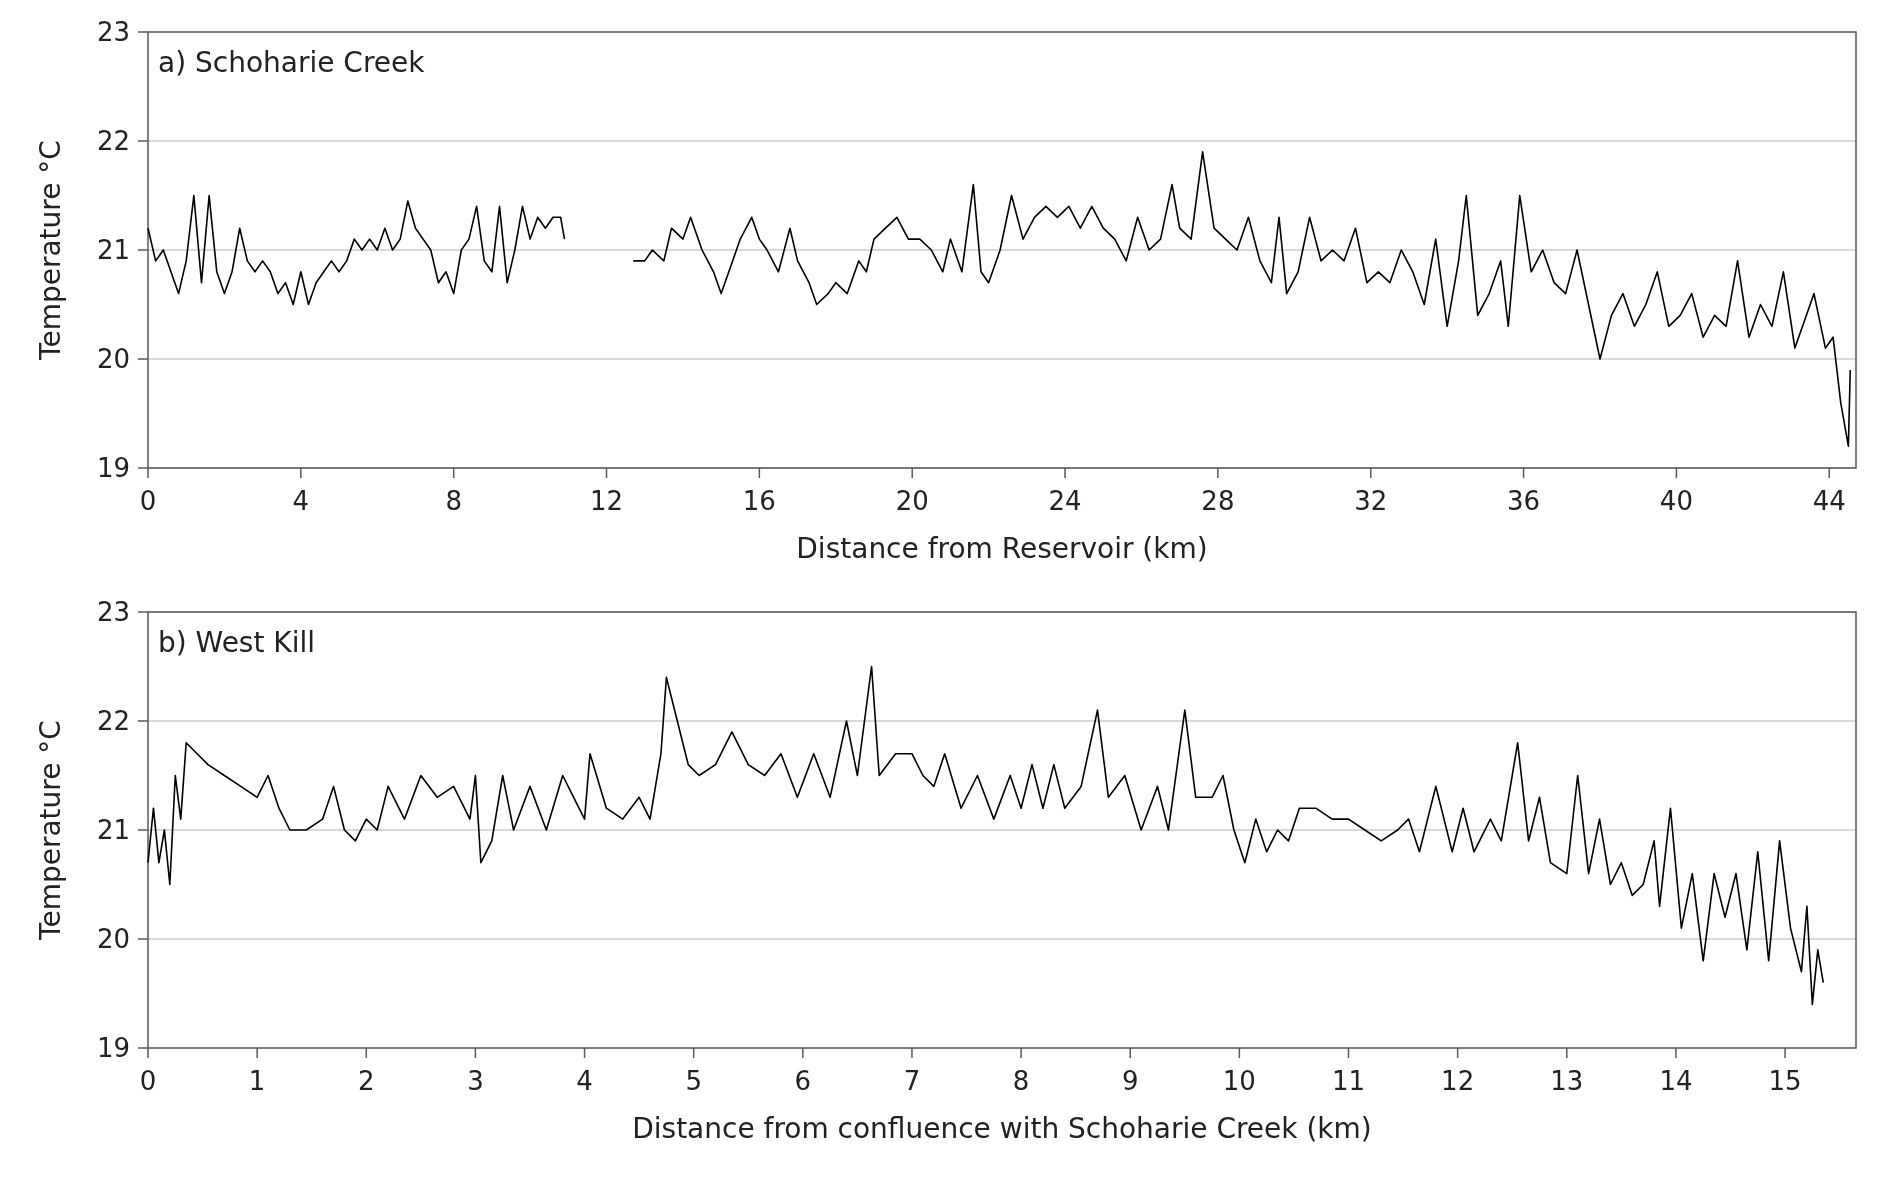 Image resolution: width=1884 pixels, height=1178 pixels. I want to click on x-tick-label: 15, so click(1785, 1081).